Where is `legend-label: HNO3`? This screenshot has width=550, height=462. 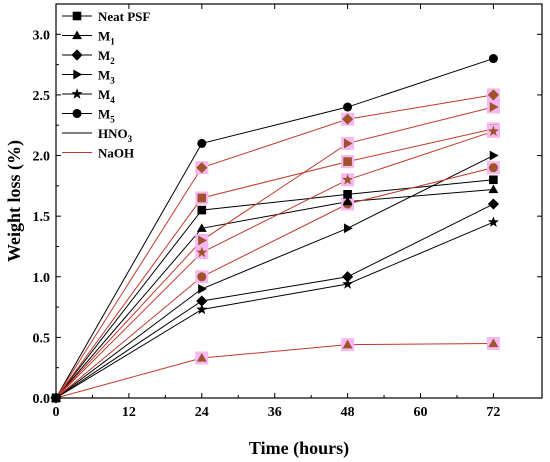 legend-label: HNO3 is located at coordinates (115, 135).